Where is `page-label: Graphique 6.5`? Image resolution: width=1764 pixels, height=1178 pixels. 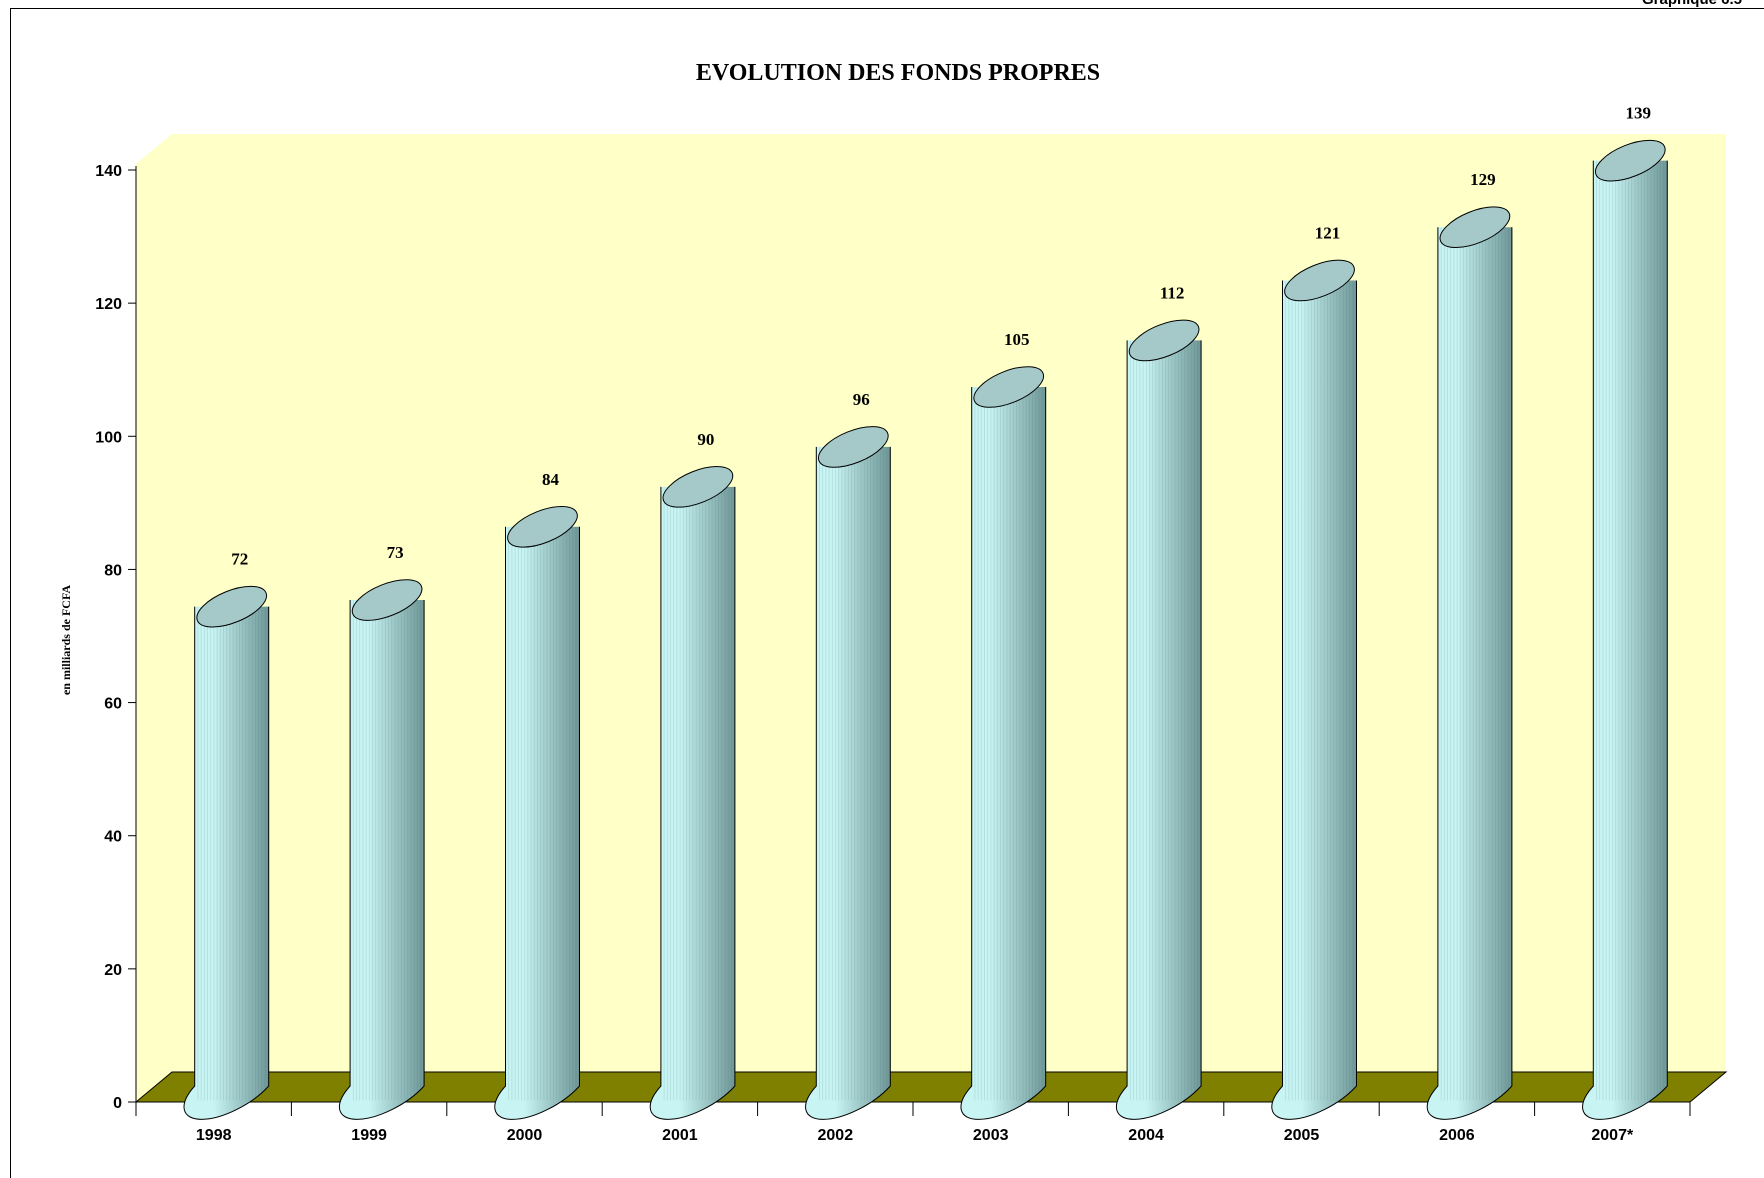 page-label: Graphique 6.5 is located at coordinates (1692, 4).